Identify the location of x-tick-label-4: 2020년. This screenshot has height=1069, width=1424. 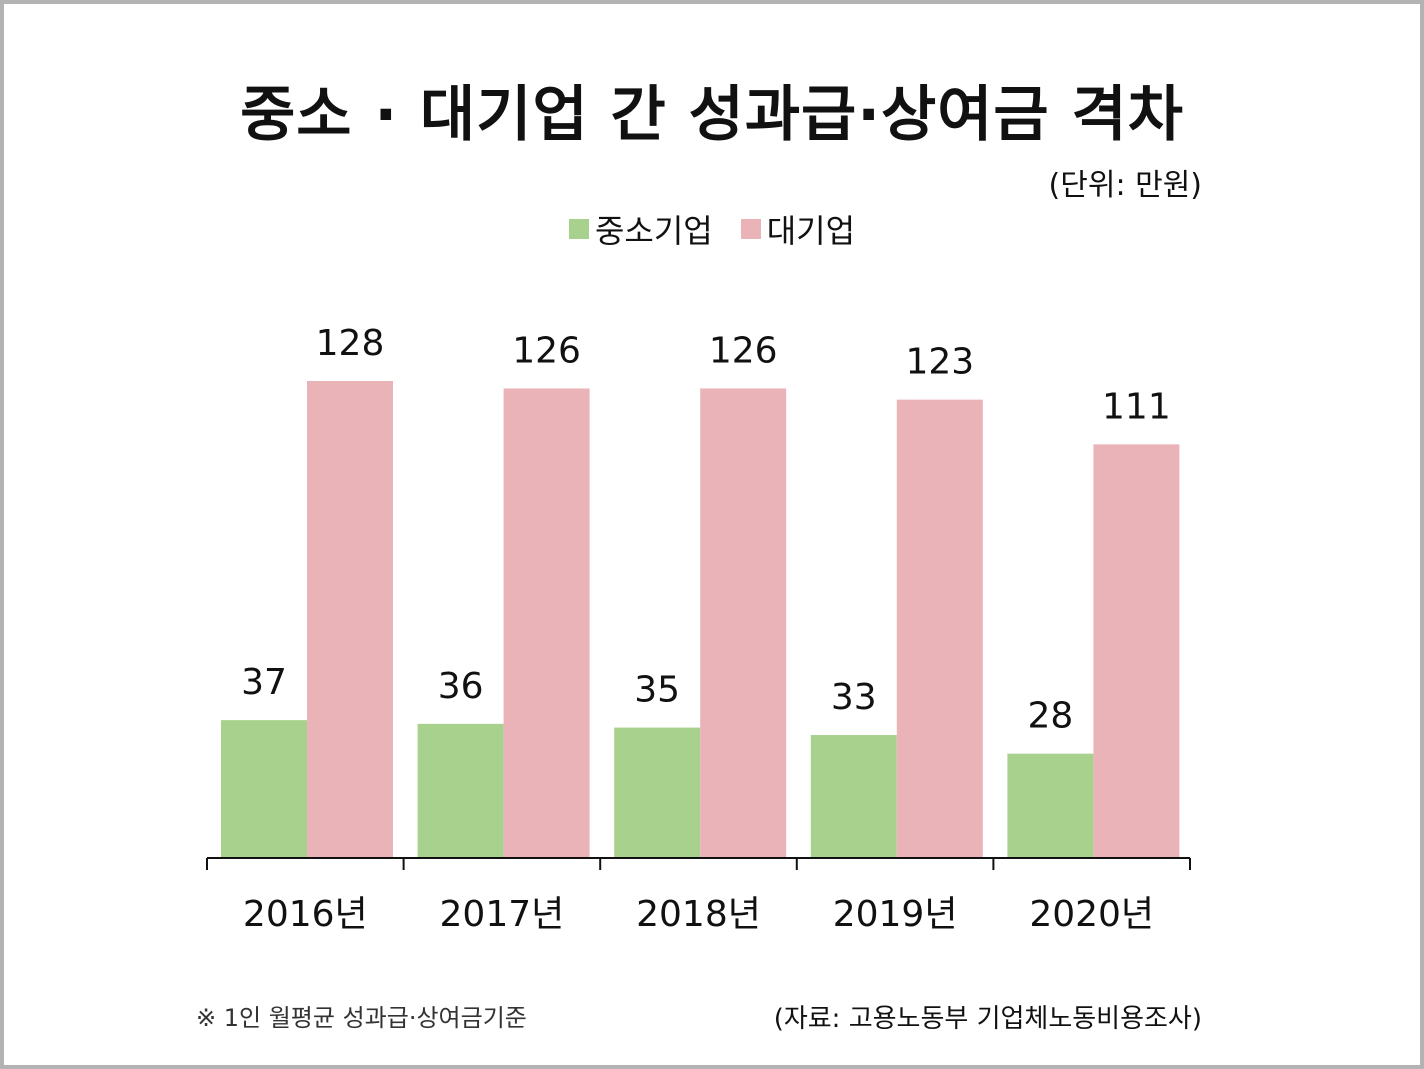
(1091, 914).